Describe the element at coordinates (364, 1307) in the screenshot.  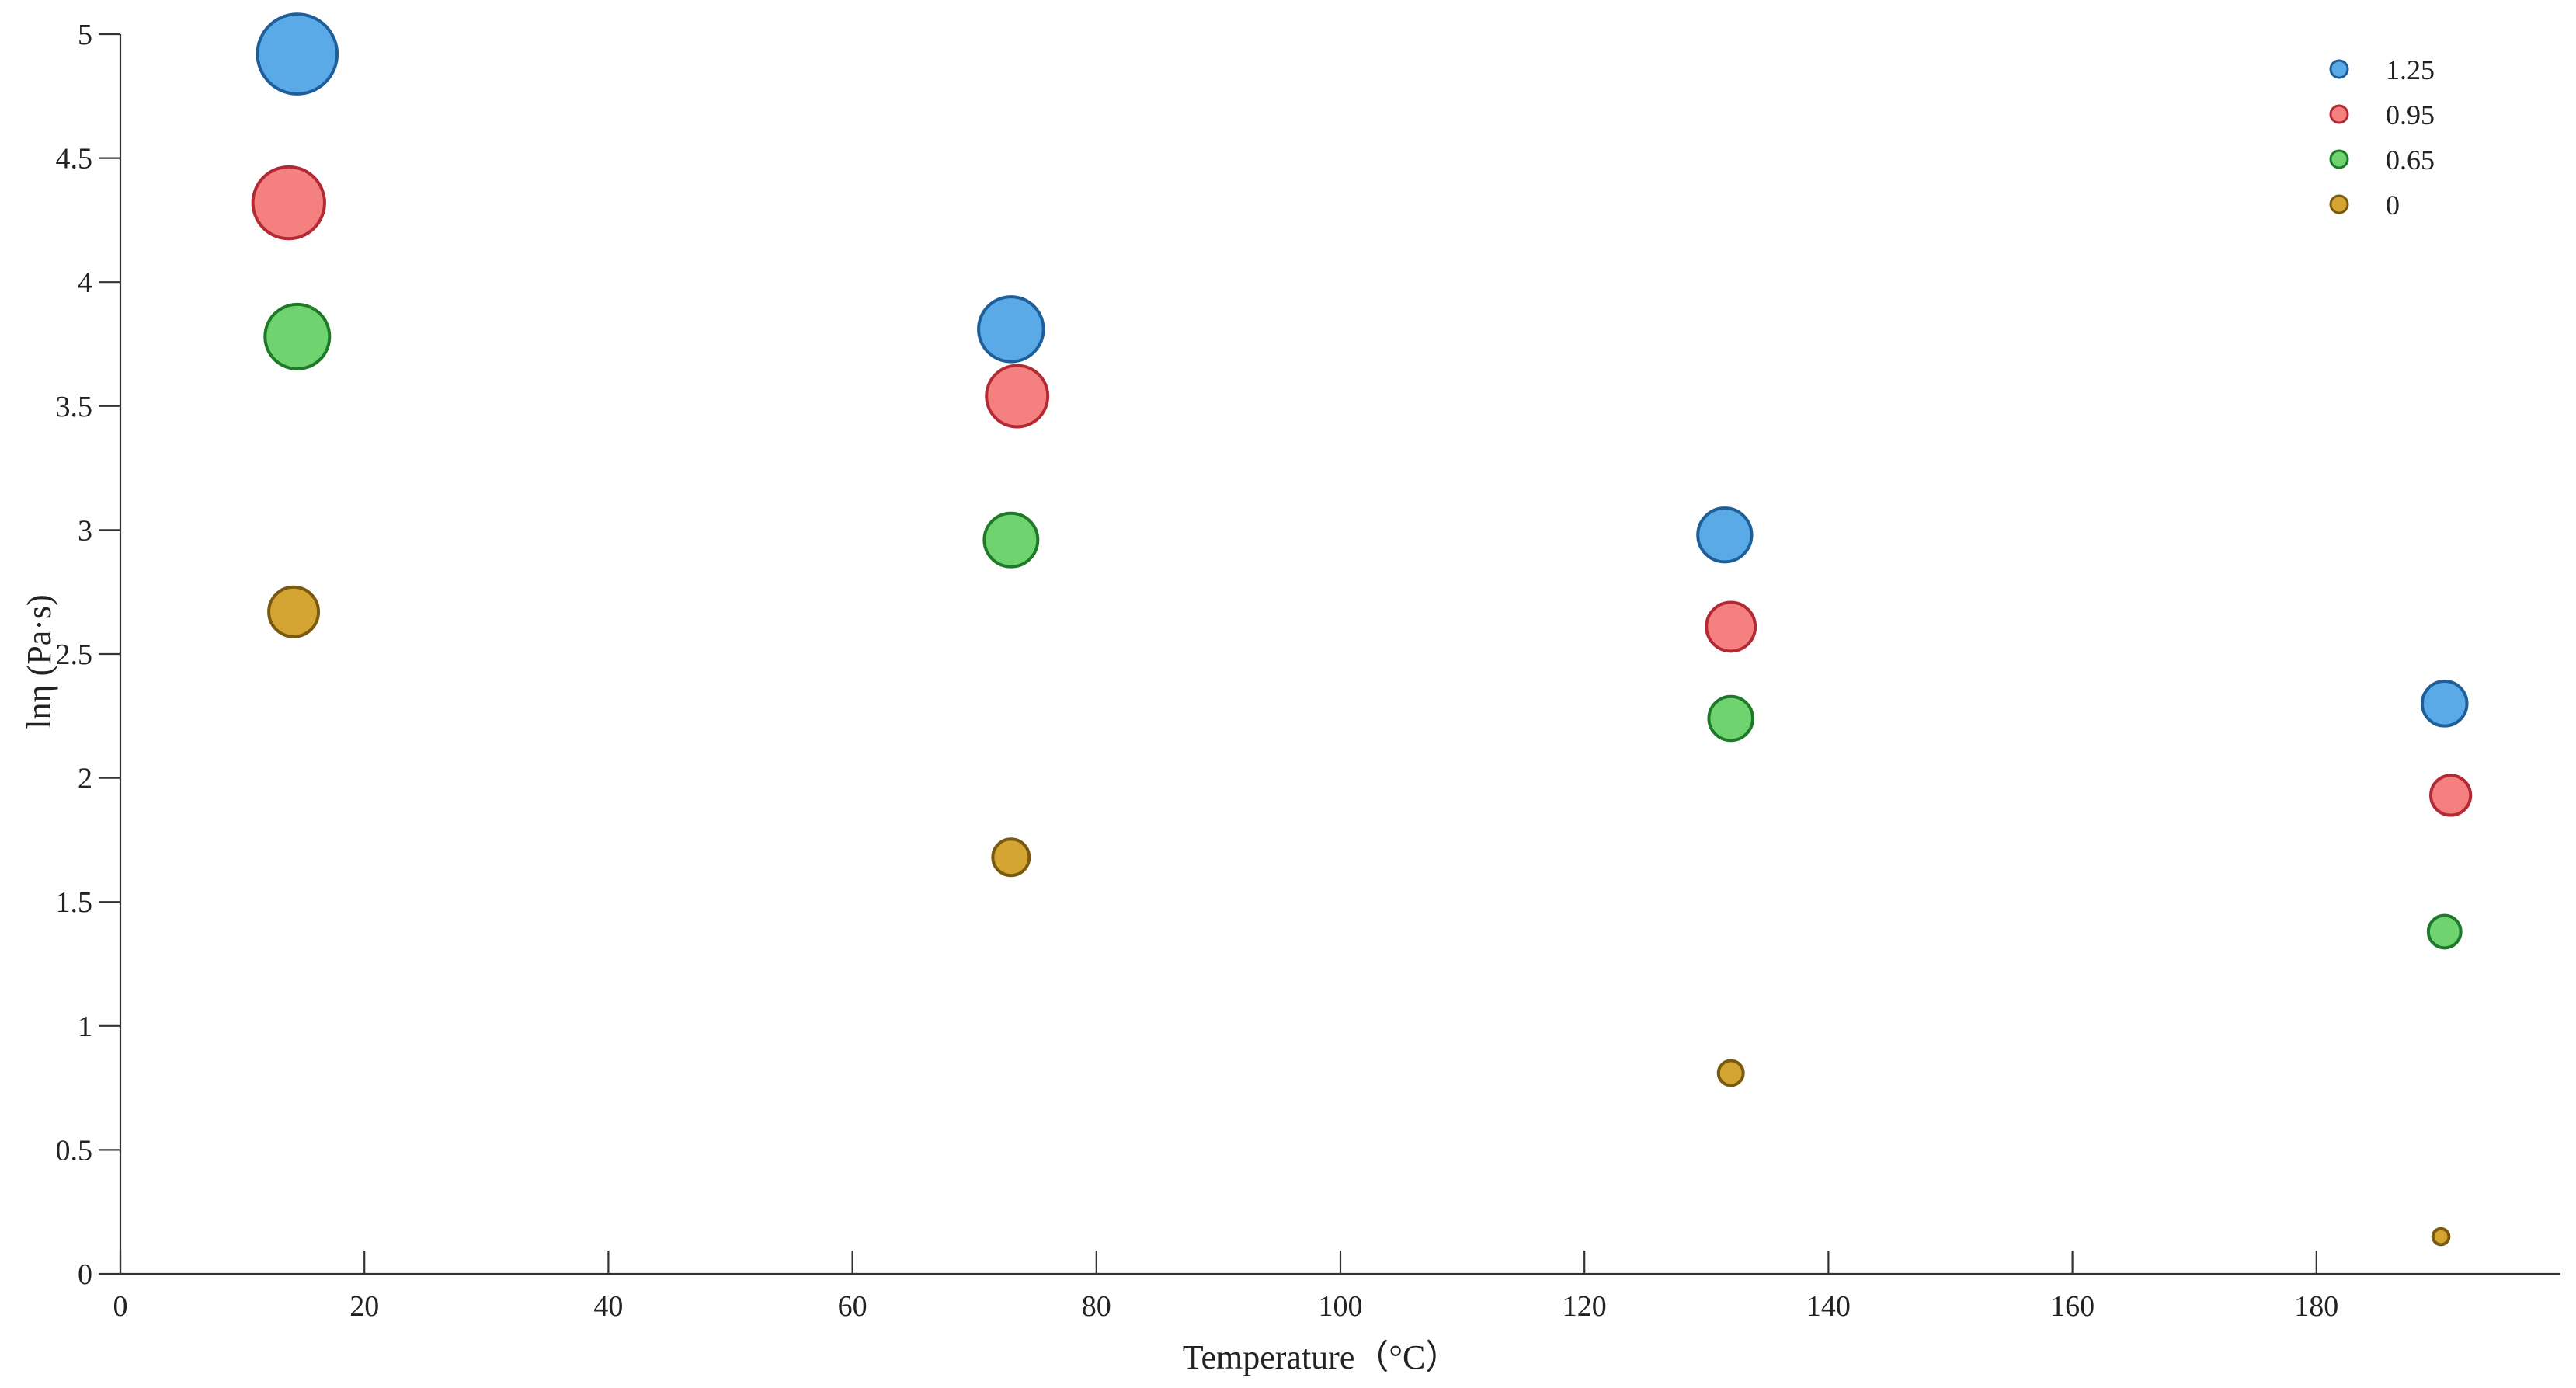
I see `x-tick-label: 20` at that location.